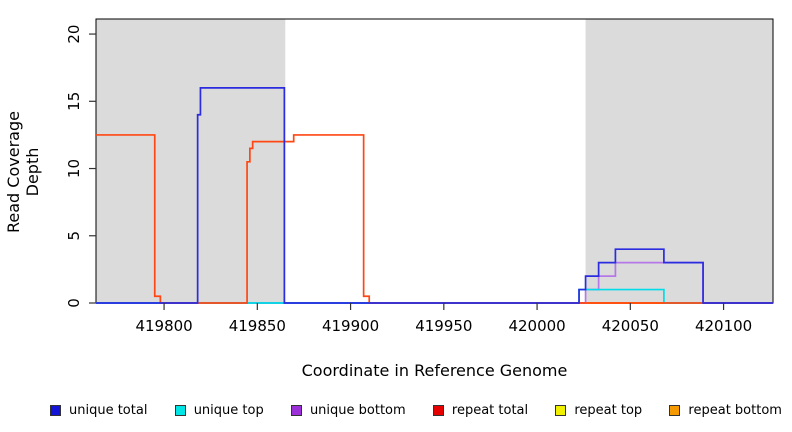 The width and height of the screenshot is (792, 432). I want to click on x-tick-label: 419900, so click(350, 326).